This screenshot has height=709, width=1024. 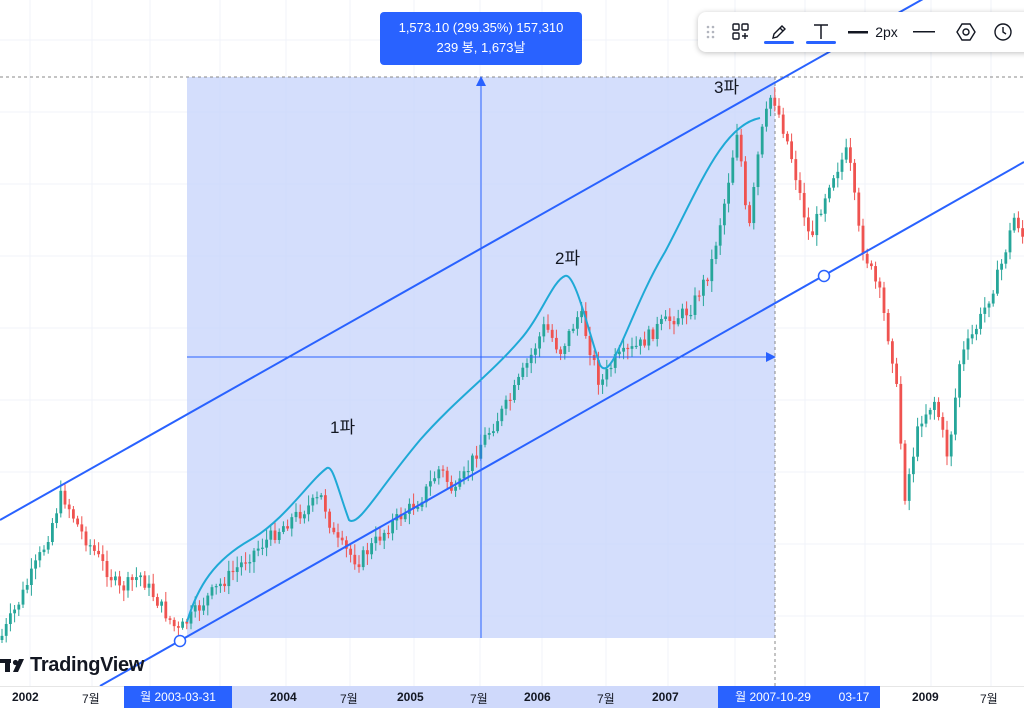 What do you see at coordinates (821, 42) in the screenshot?
I see `text-color-indicator` at bounding box center [821, 42].